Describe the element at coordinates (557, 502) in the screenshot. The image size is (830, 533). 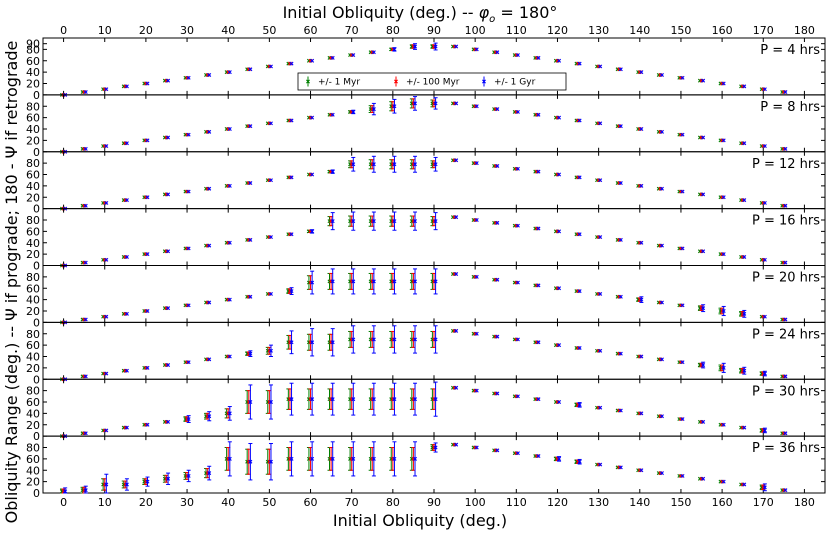
I see `x-tick-label-bottom: 120` at that location.